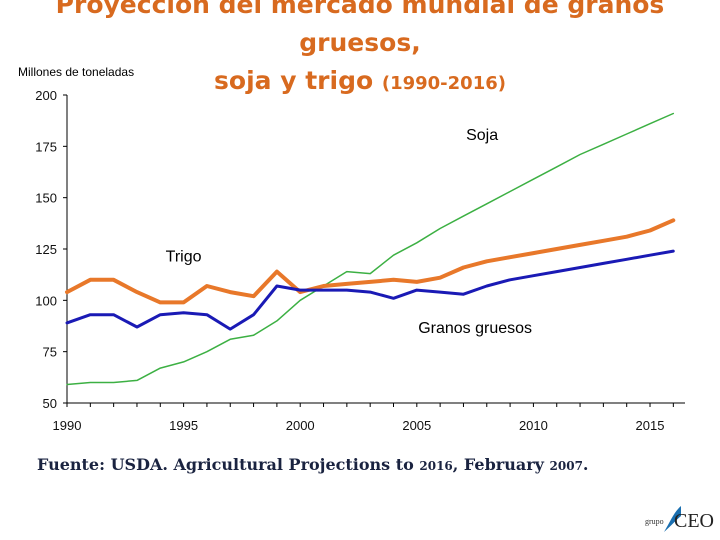  Describe the element at coordinates (76, 72) in the screenshot. I see `y-axis-unit-label: Millones de toneladas` at that location.